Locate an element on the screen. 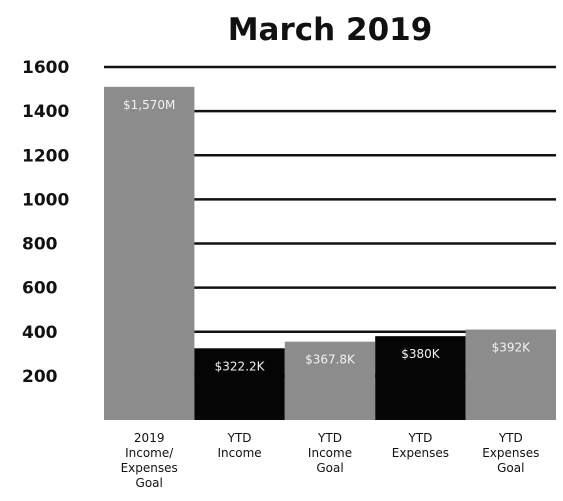  bar-data-label: $380K is located at coordinates (421, 354).